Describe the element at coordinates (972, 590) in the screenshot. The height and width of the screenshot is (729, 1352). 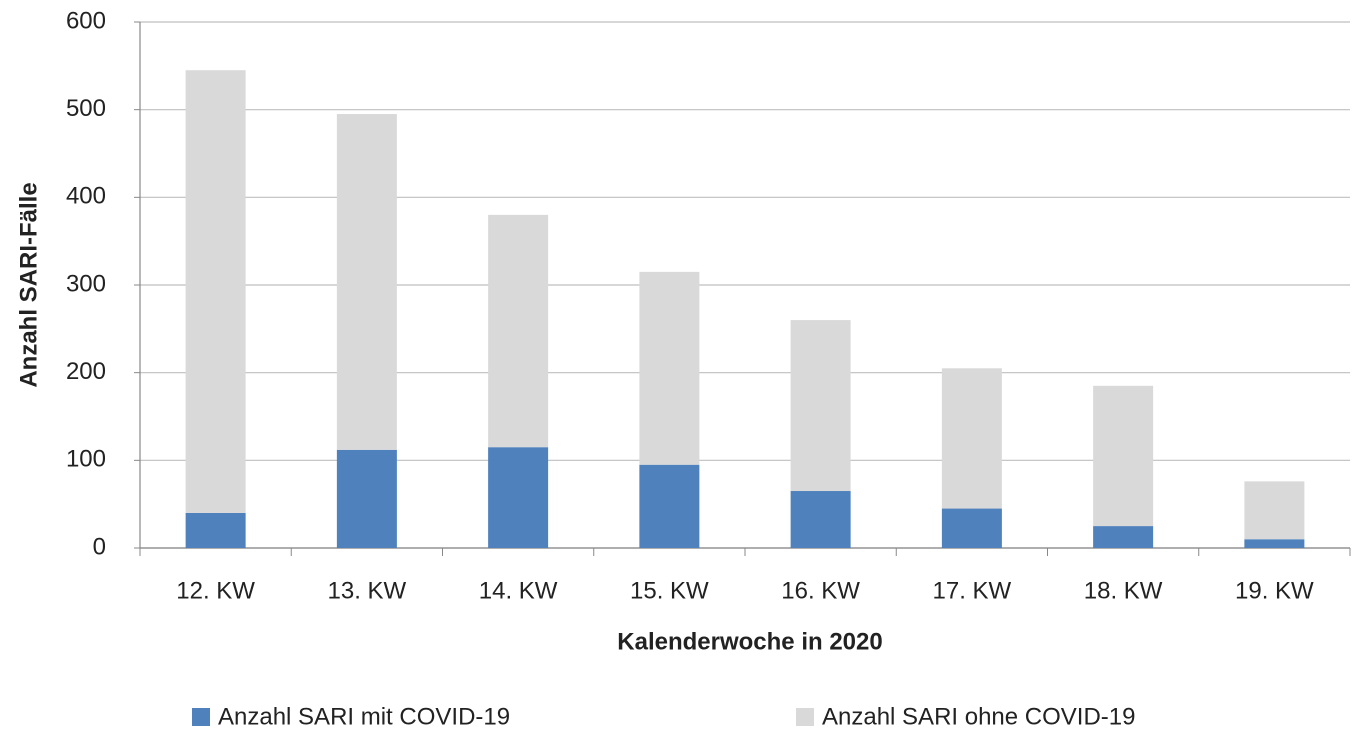
I see `x-tick-label: 17. KW` at that location.